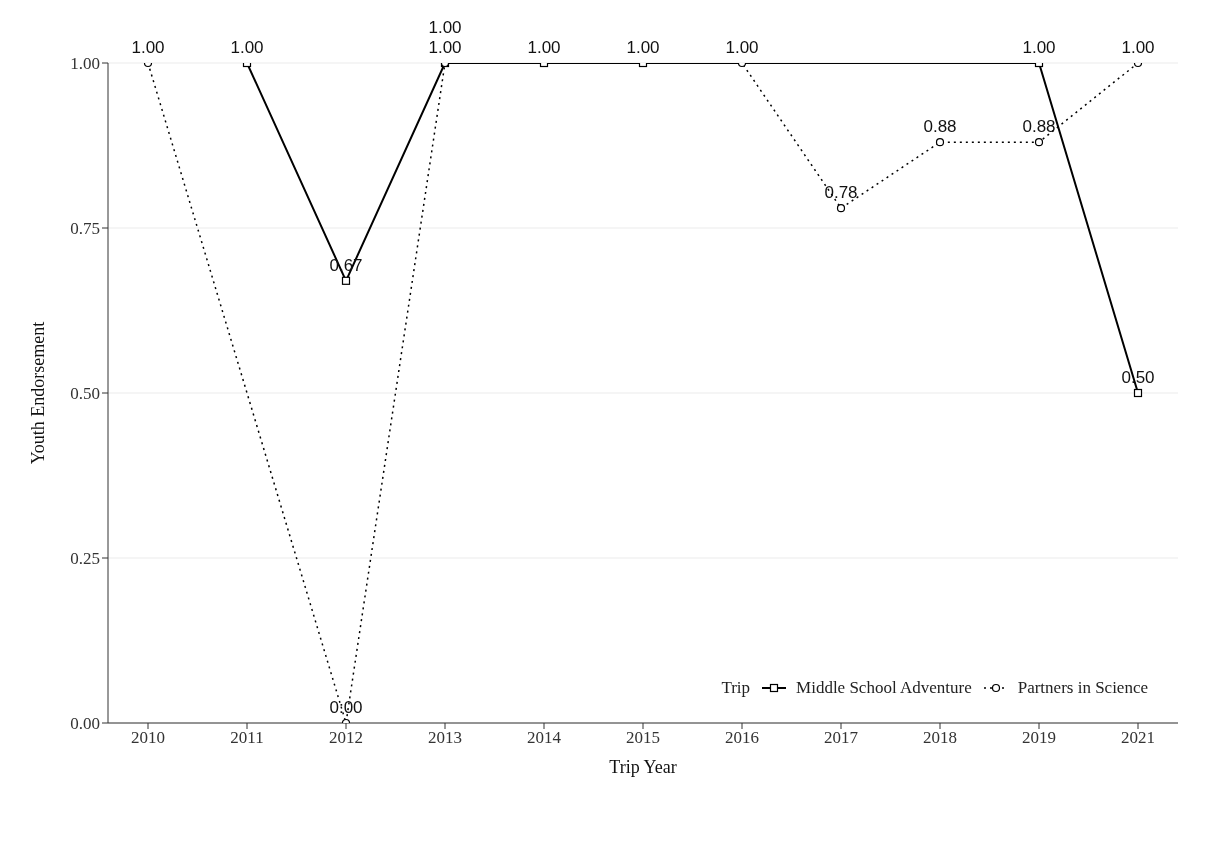 Image resolution: width=1225 pixels, height=844 pixels. I want to click on data-label: 0:00, so click(346, 707).